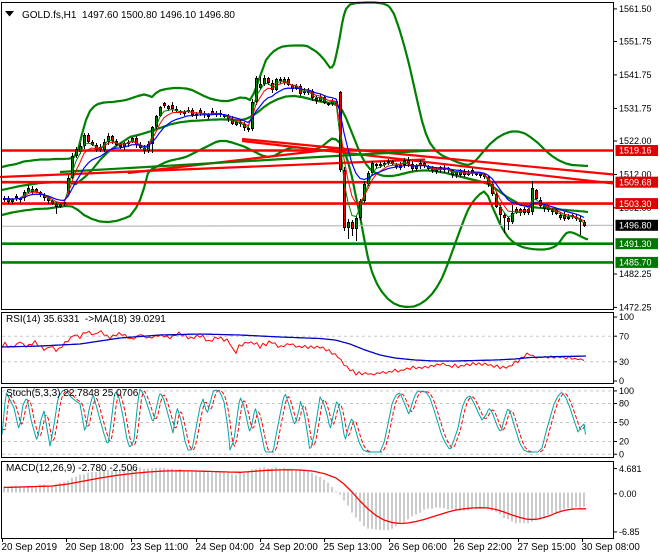  What do you see at coordinates (635, 141) in the screenshot?
I see `svg-text: 1522.00` at bounding box center [635, 141].